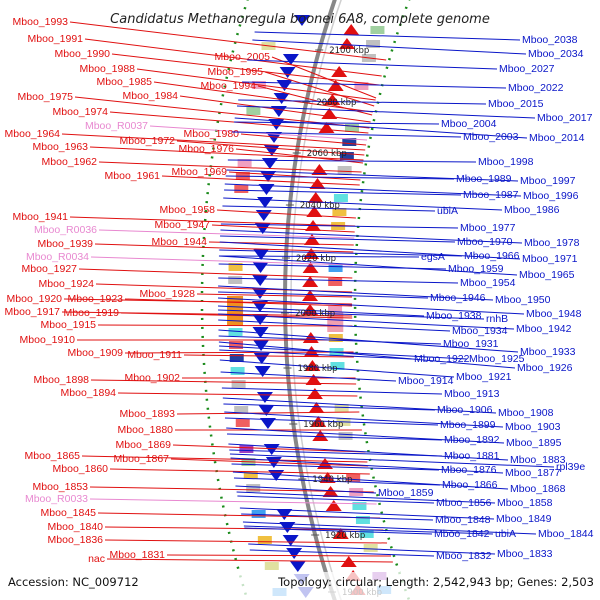  What do you see at coordinates (61, 147) in the screenshot?
I see `gene-label-left: Mboo_1963` at bounding box center [61, 147].